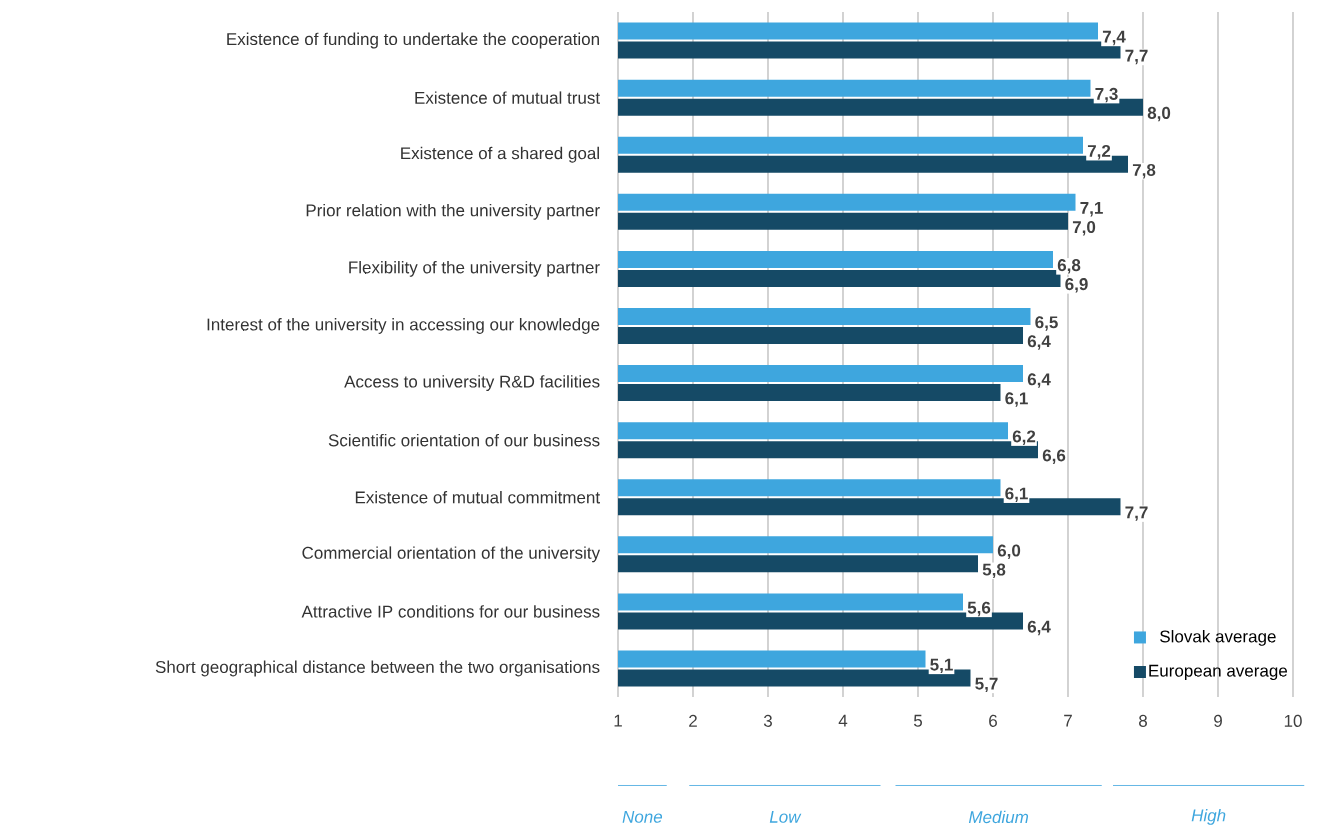  What do you see at coordinates (377, 668) in the screenshot?
I see `y-tick-label: Short geographical distance between the two organisations` at bounding box center [377, 668].